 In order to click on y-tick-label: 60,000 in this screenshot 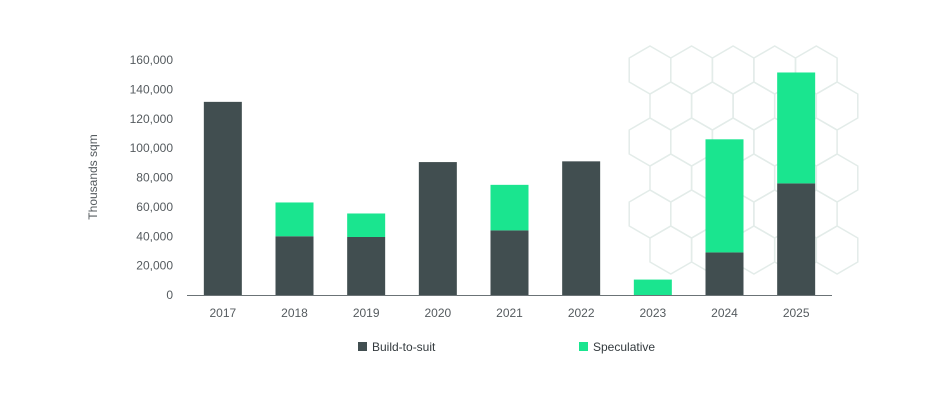, I will do `click(154, 207)`.